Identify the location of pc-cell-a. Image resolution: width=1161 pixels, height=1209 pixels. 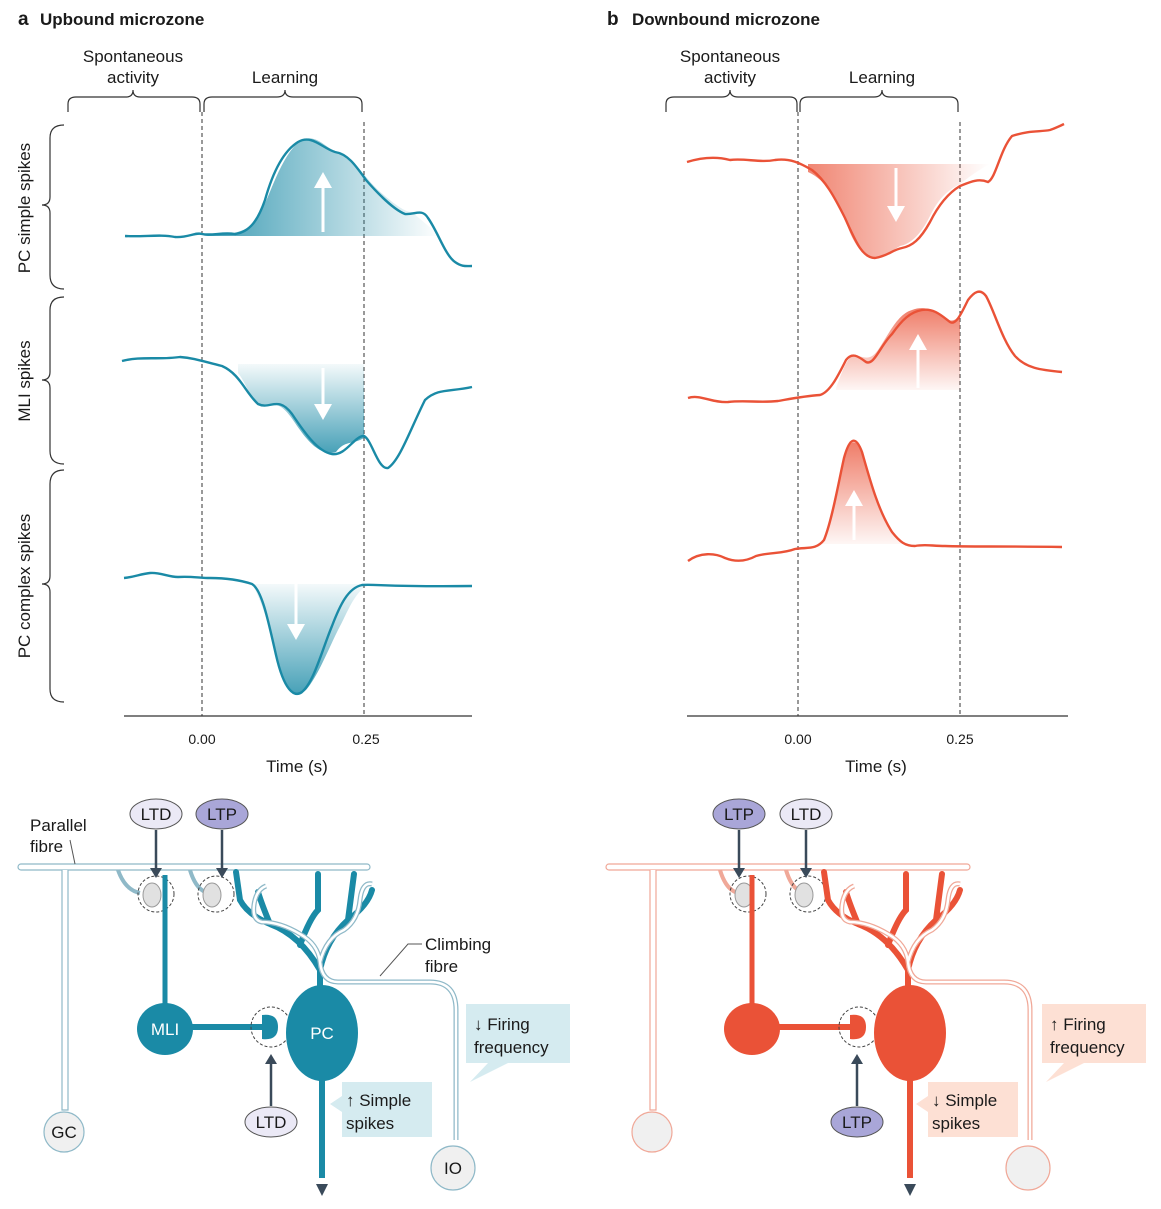
(322, 1033).